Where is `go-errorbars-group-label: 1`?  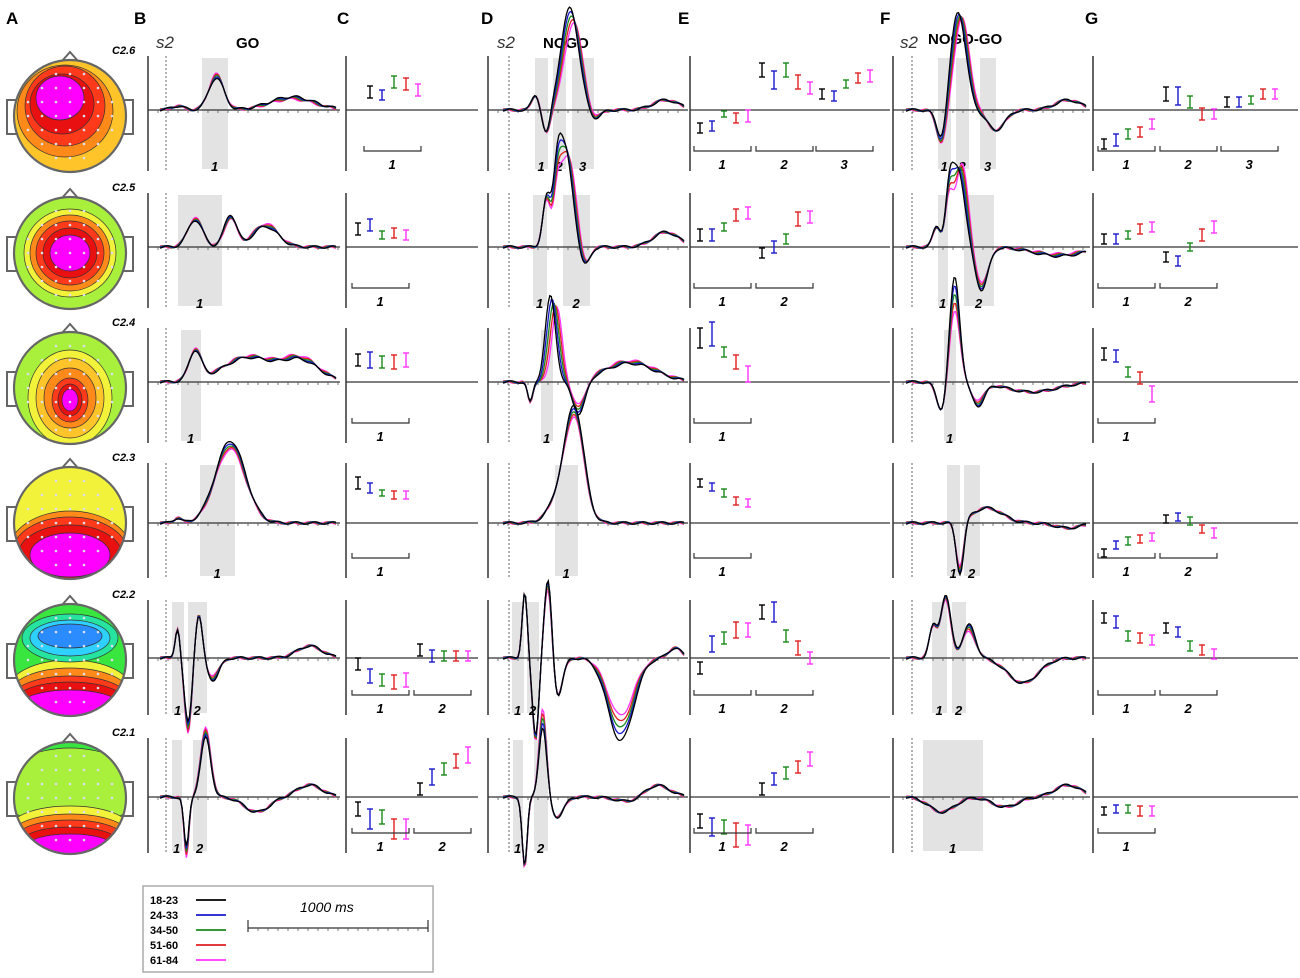 go-errorbars-group-label: 1 is located at coordinates (380, 301).